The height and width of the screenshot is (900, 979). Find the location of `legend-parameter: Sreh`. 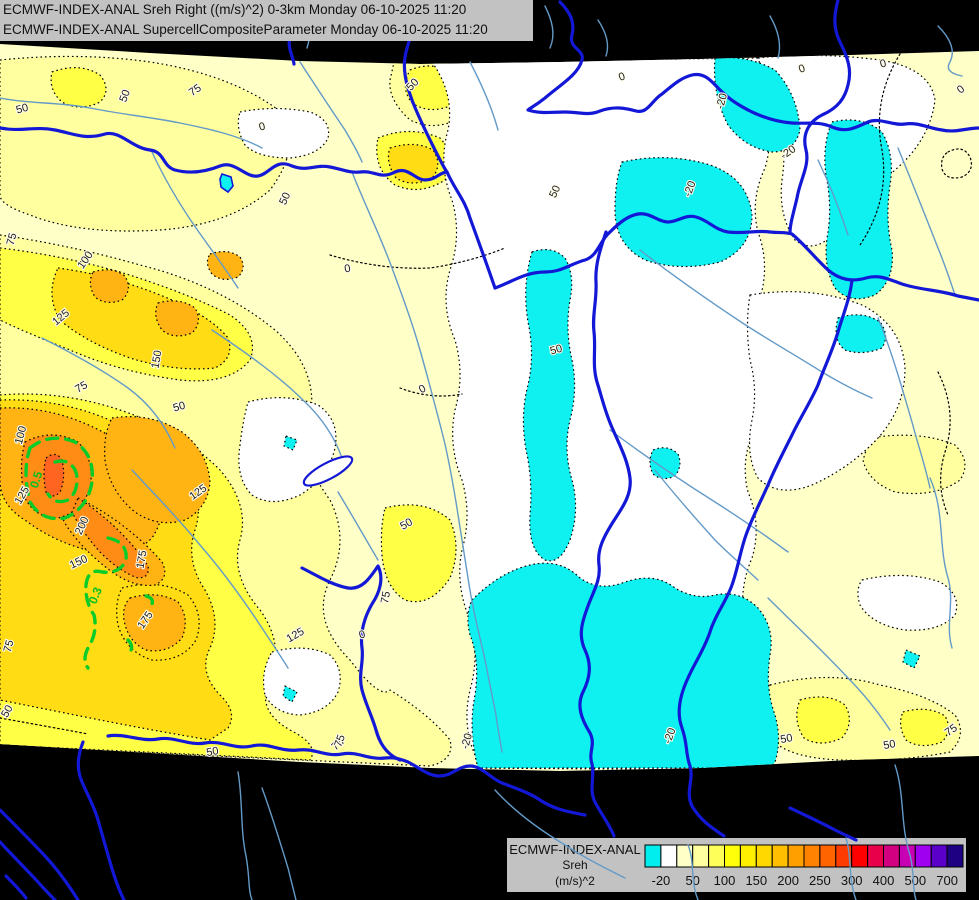

legend-parameter: Sreh is located at coordinates (574, 865).